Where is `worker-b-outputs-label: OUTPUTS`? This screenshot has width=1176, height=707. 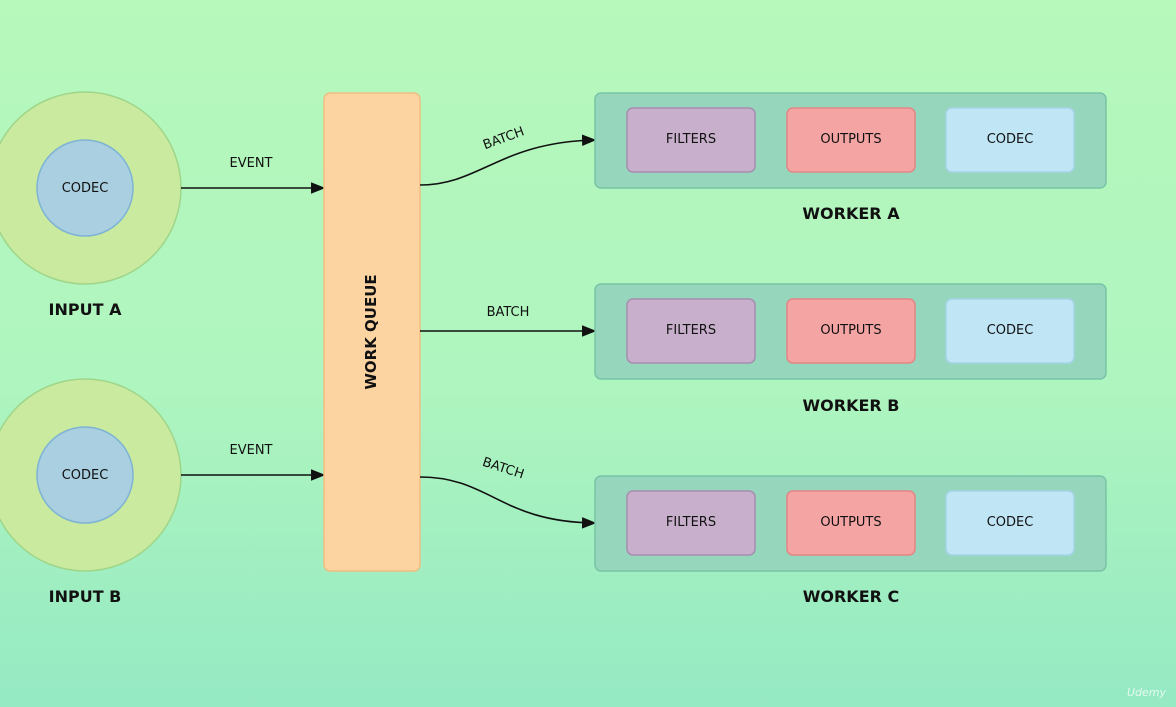 worker-b-outputs-label: OUTPUTS is located at coordinates (850, 330).